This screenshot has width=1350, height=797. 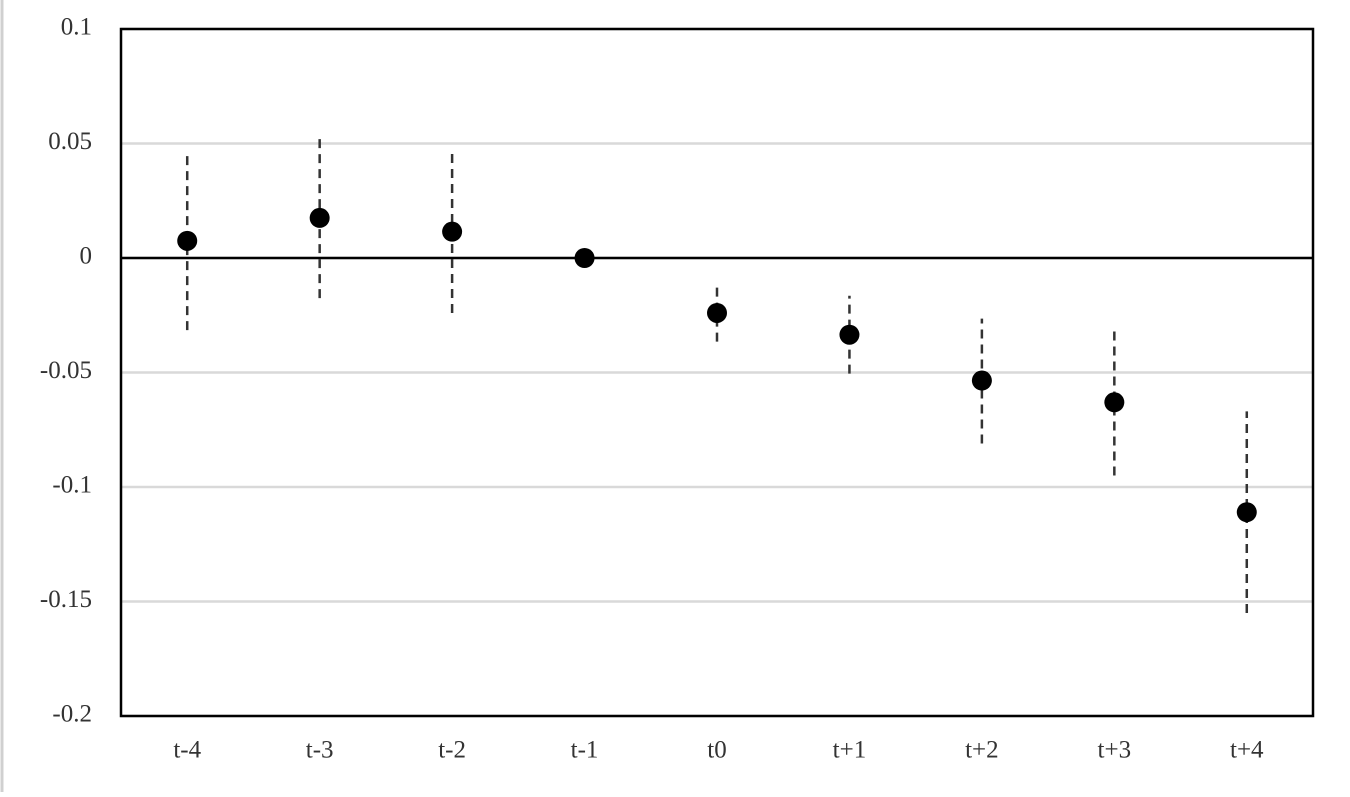 I want to click on y-tick-label: -0.15, so click(x=66, y=599).